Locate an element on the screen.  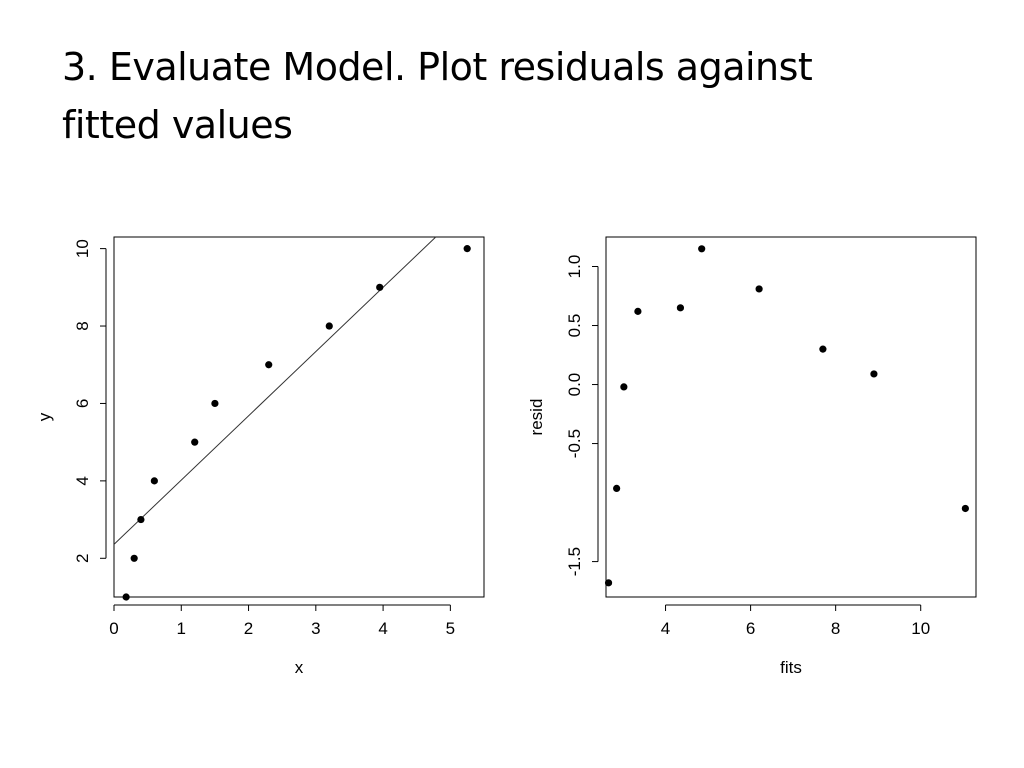
y-tick-label: 0.0 is located at coordinates (574, 385).